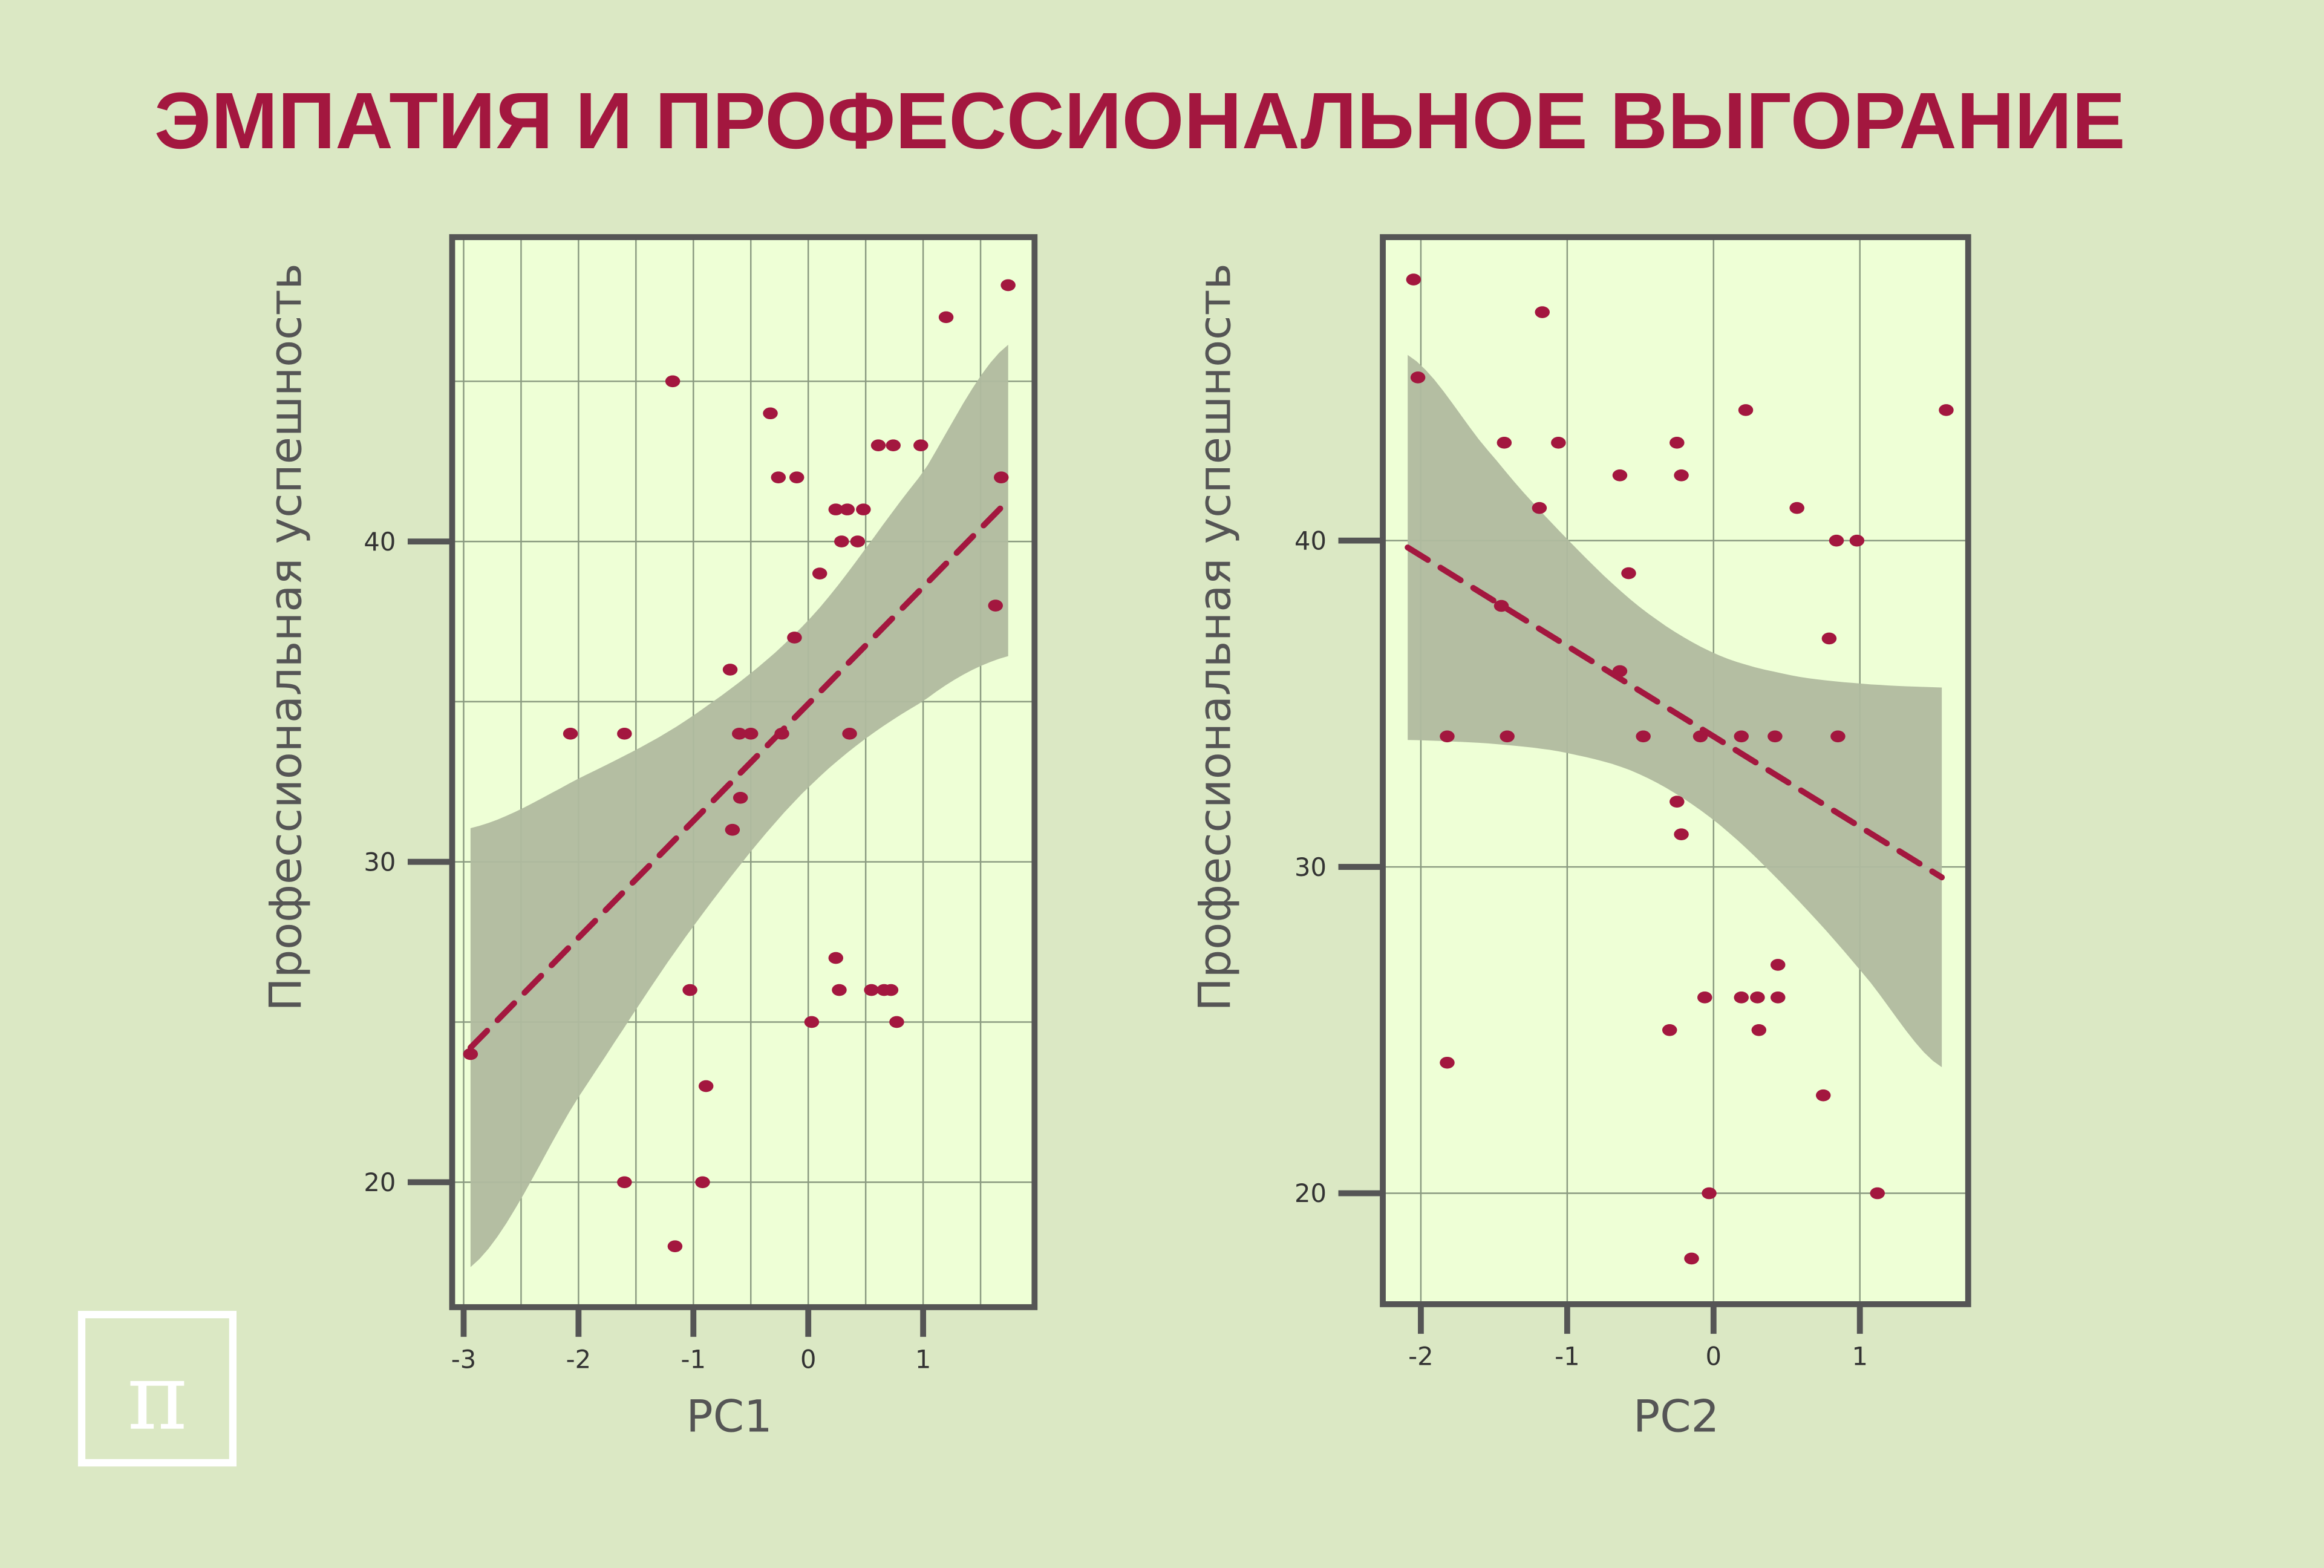 The image size is (2324, 1568). Describe the element at coordinates (157, 1398) in the screenshot. I see `pi-logo-icon: π` at that location.